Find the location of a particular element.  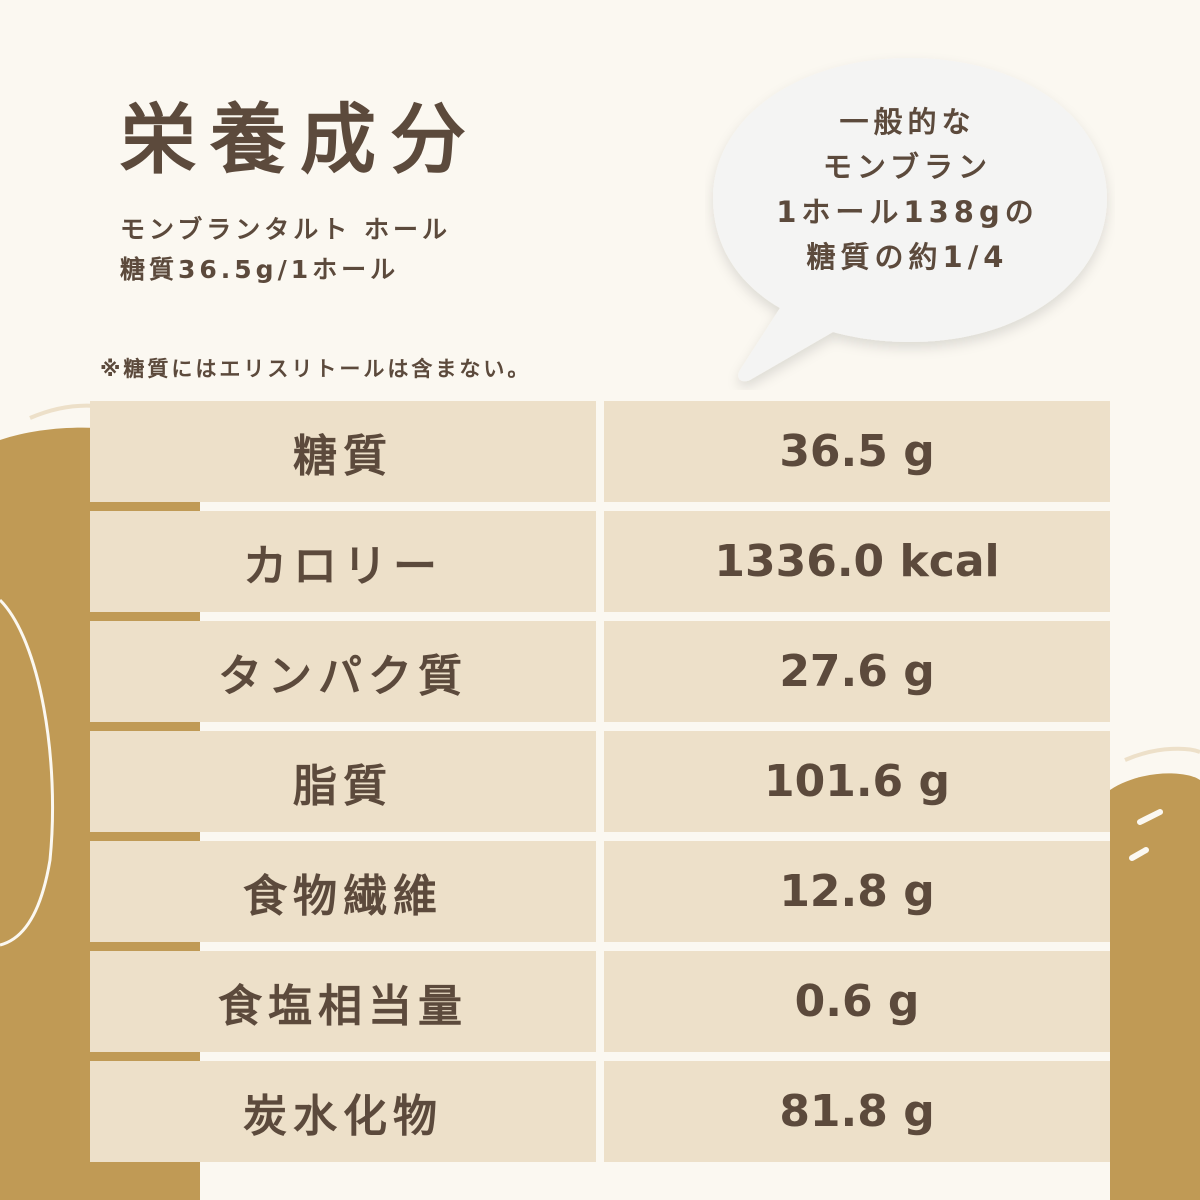

nutrient-value: 36.5 g is located at coordinates (857, 451).